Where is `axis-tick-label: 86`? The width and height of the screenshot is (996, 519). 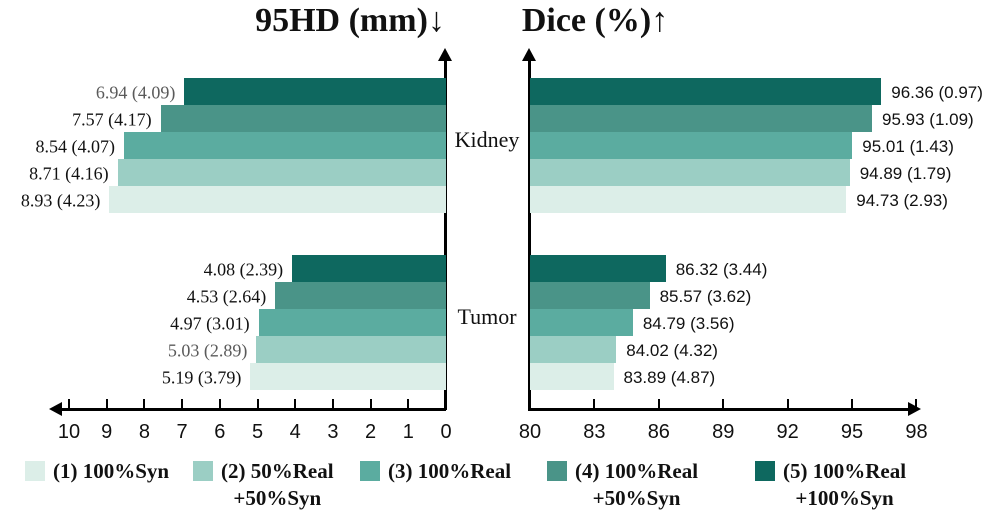 axis-tick-label: 86 is located at coordinates (658, 432).